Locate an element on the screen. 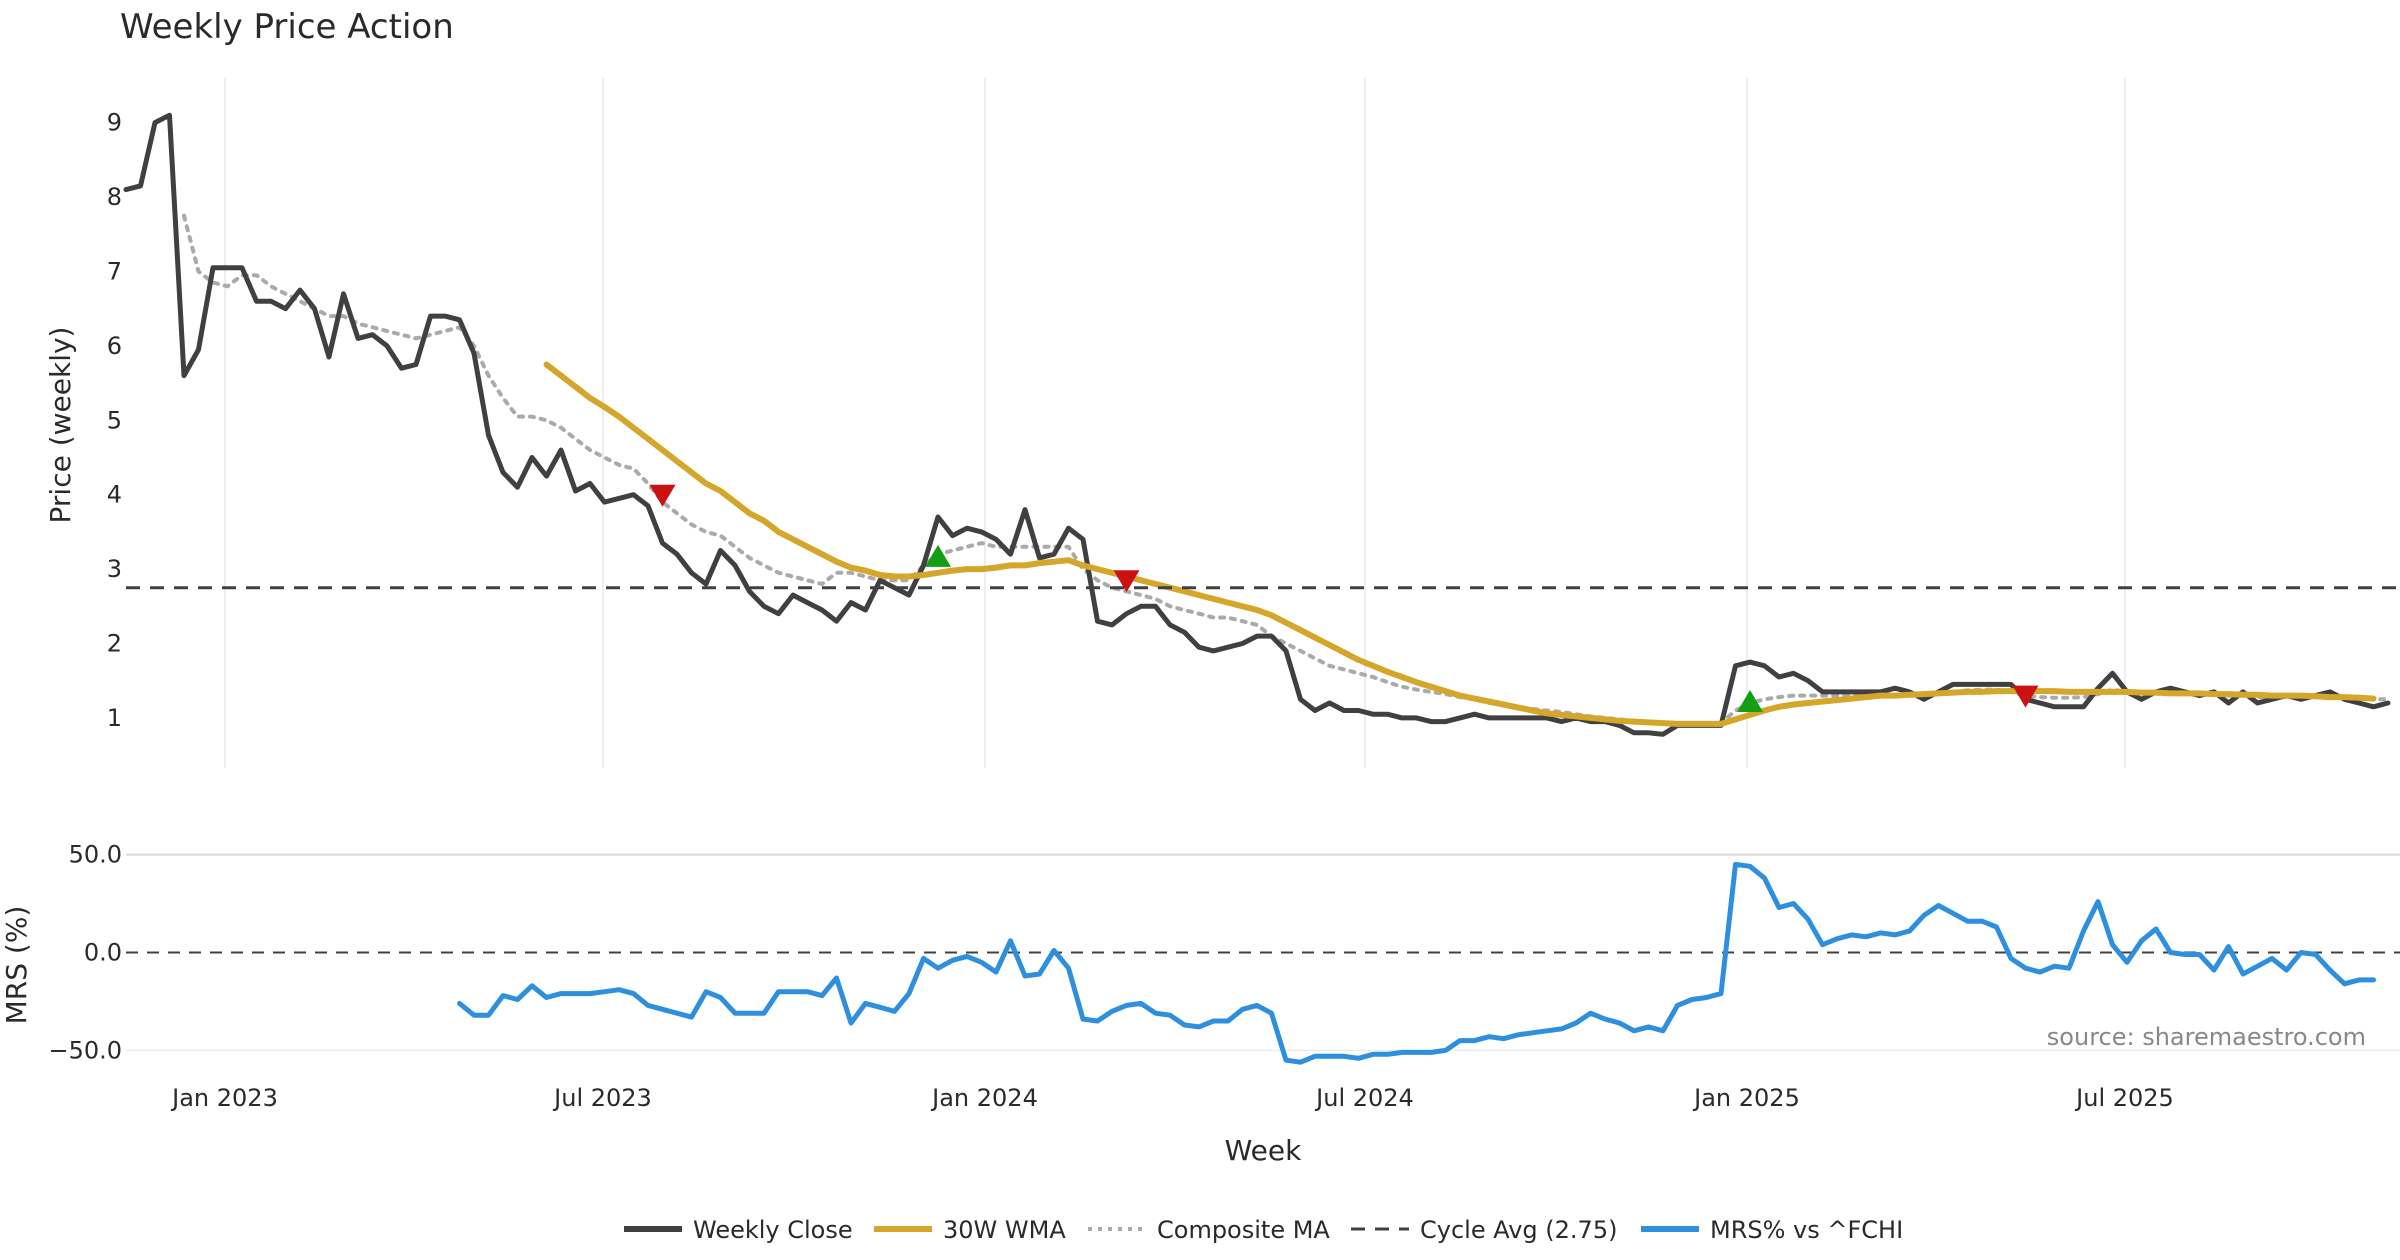 This screenshot has width=2400, height=1260. mrs-y-tick-label: −50.0 is located at coordinates (85, 1050).